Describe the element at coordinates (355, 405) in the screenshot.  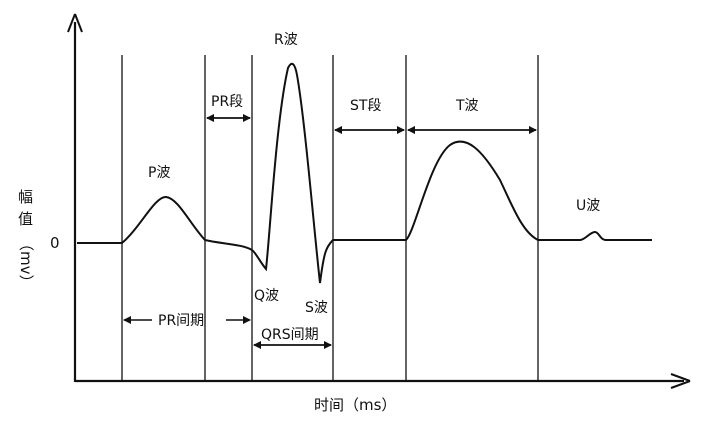
I see `x-axis-label: 时间（ms）` at that location.